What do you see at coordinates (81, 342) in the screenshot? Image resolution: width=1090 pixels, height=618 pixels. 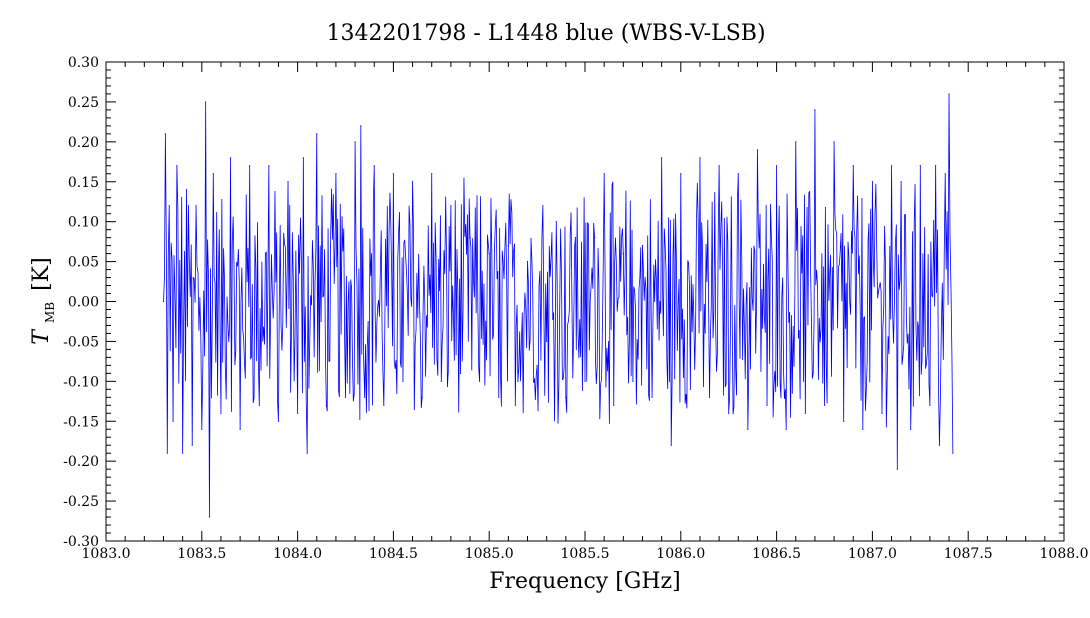 I see `y-tick-label: -0.05` at bounding box center [81, 342].